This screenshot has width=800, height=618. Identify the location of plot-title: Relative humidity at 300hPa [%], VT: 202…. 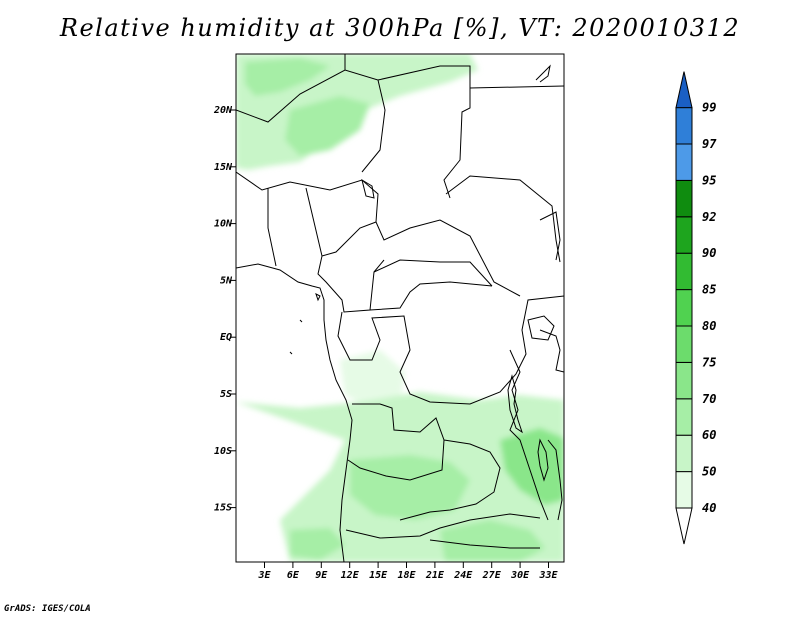
(400, 28).